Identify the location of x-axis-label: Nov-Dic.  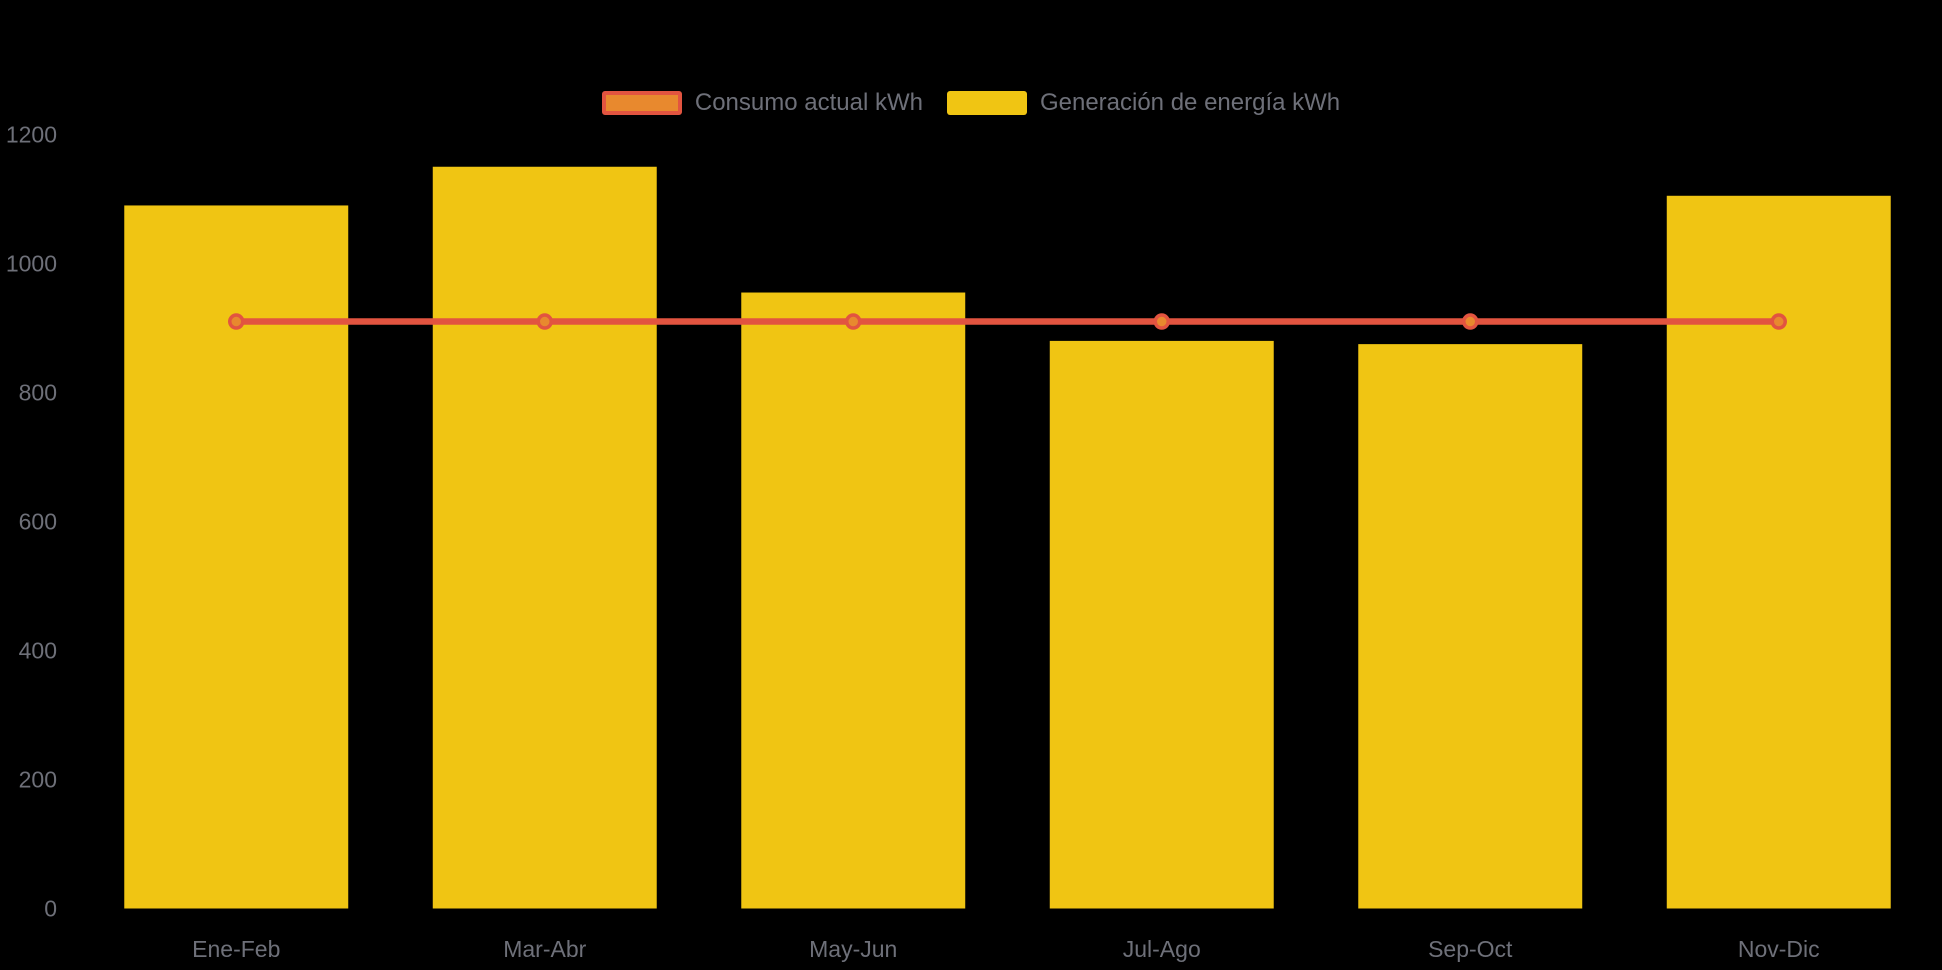
(1779, 949).